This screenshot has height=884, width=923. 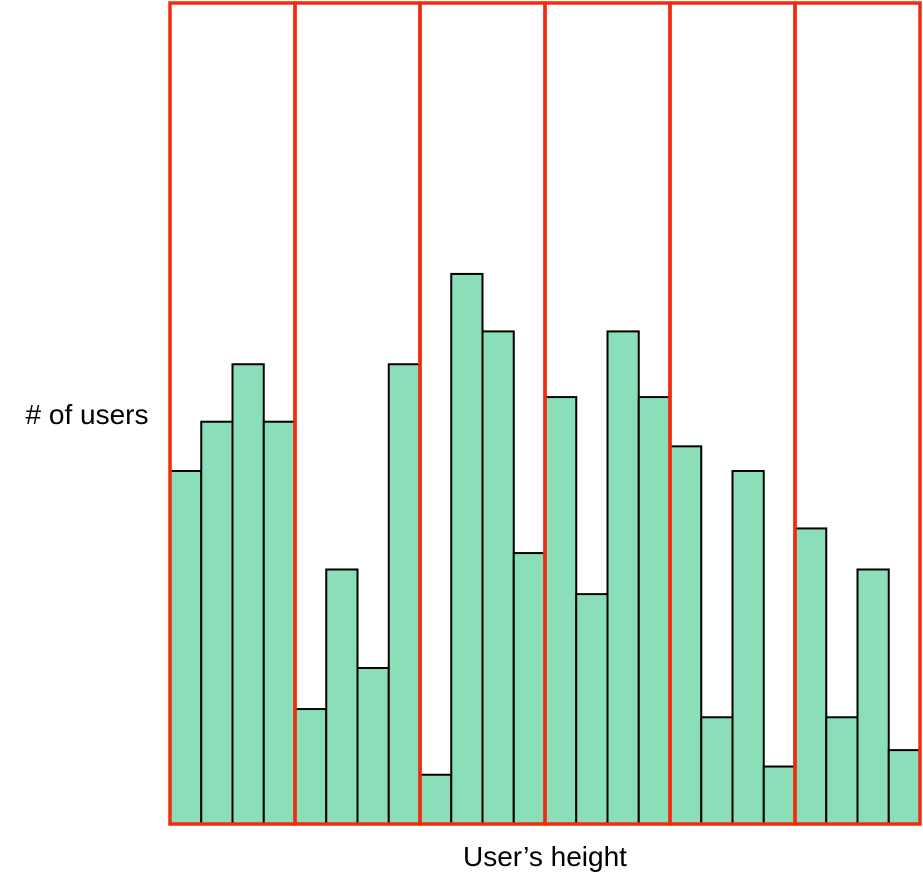 What do you see at coordinates (857, 413) in the screenshot?
I see `bin-outline` at bounding box center [857, 413].